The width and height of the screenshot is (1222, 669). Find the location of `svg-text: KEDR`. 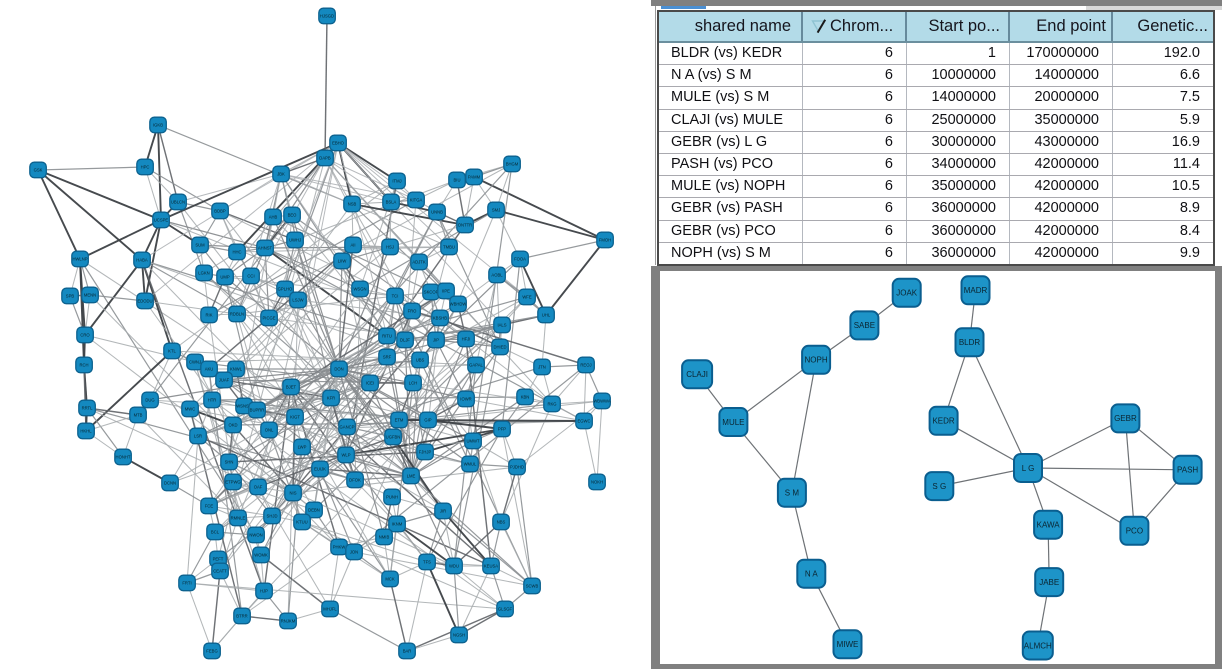

svg-text: KEDR is located at coordinates (943, 421).